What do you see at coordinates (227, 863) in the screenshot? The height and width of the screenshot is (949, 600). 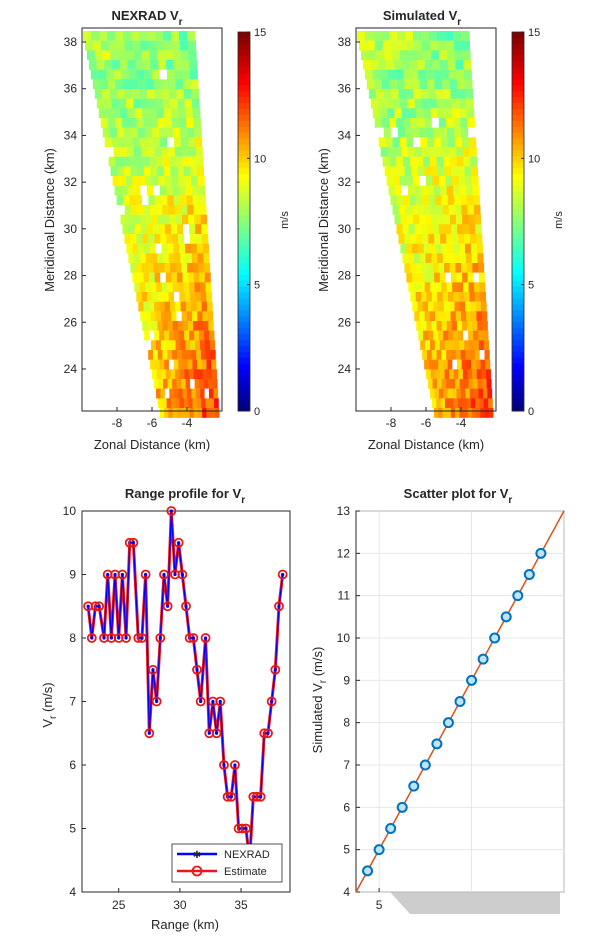 I see `legend-box` at bounding box center [227, 863].